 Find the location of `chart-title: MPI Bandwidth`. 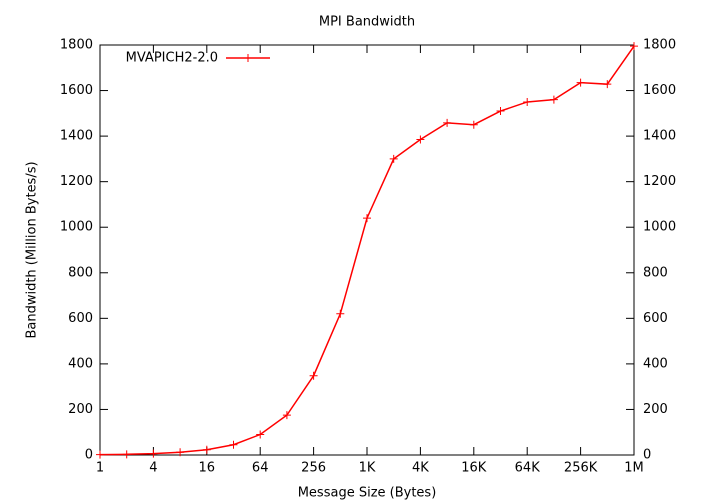

chart-title: MPI Bandwidth is located at coordinates (367, 22).